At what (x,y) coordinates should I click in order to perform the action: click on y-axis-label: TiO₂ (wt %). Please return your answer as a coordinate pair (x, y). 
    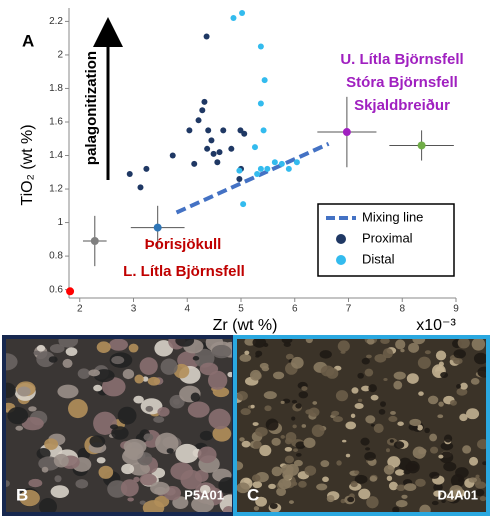
    Looking at the image, I should click on (27, 164).